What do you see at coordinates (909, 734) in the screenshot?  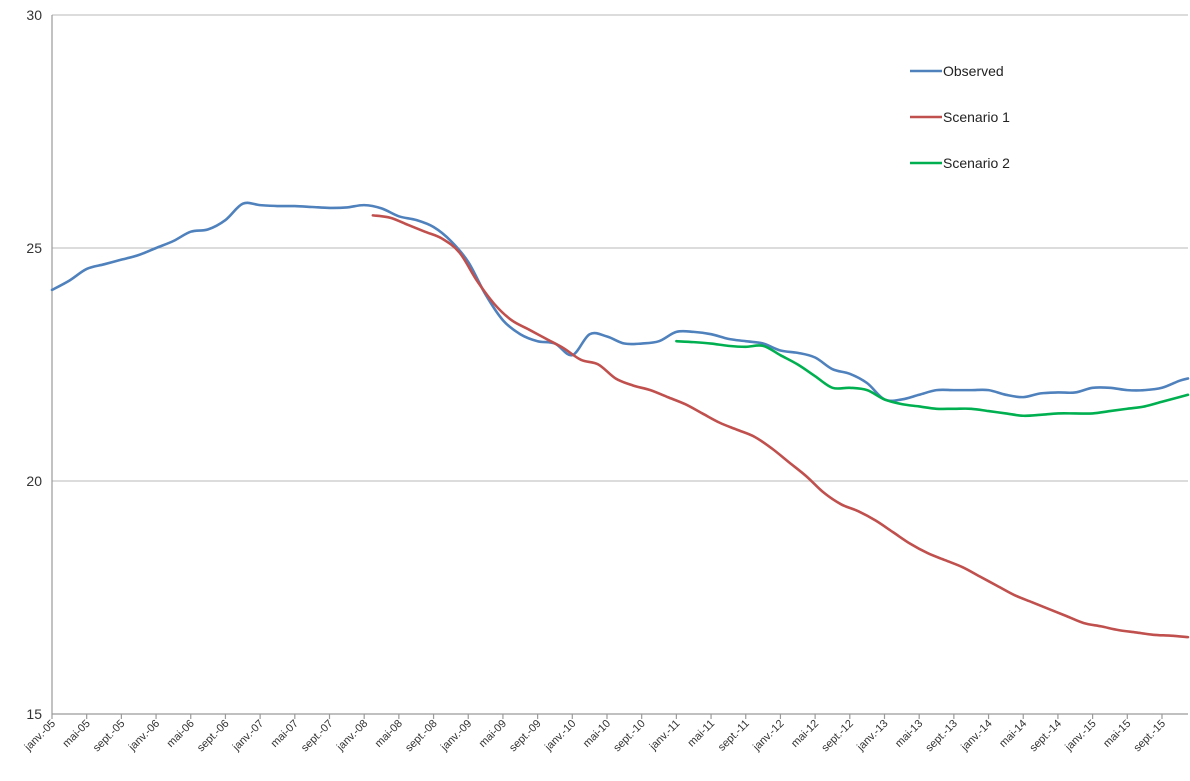 I see `x-tick-label: mai-13` at bounding box center [909, 734].